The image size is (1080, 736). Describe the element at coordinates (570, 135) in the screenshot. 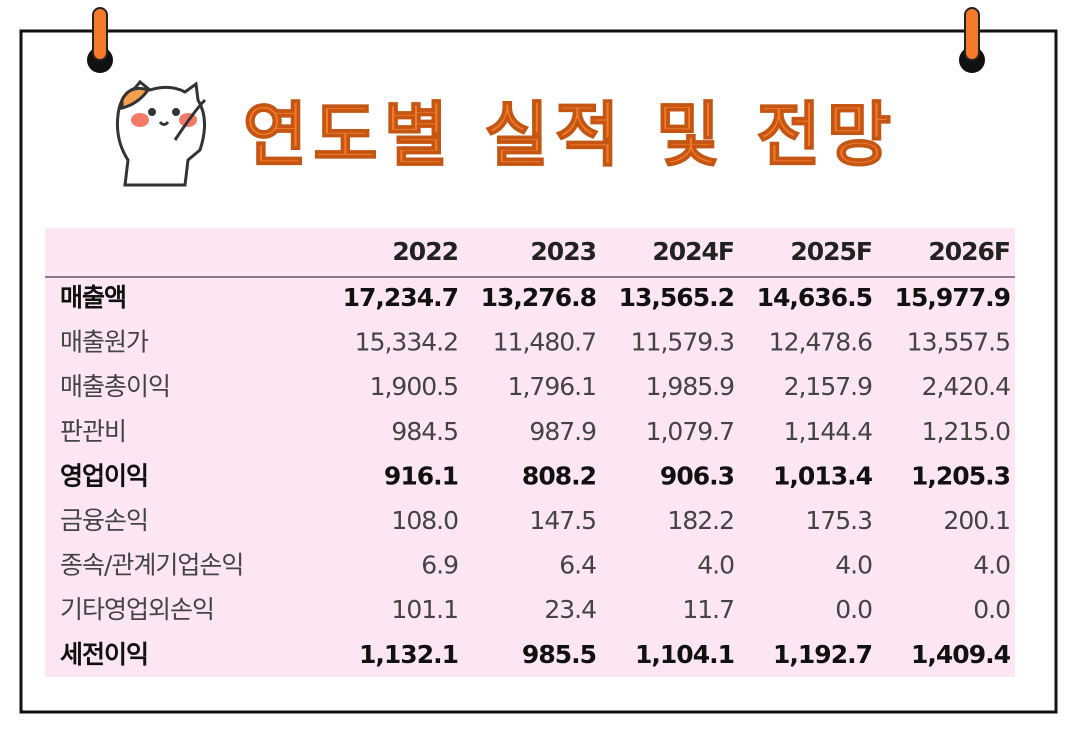

I see `title: 연도별 실적 및 전망` at that location.